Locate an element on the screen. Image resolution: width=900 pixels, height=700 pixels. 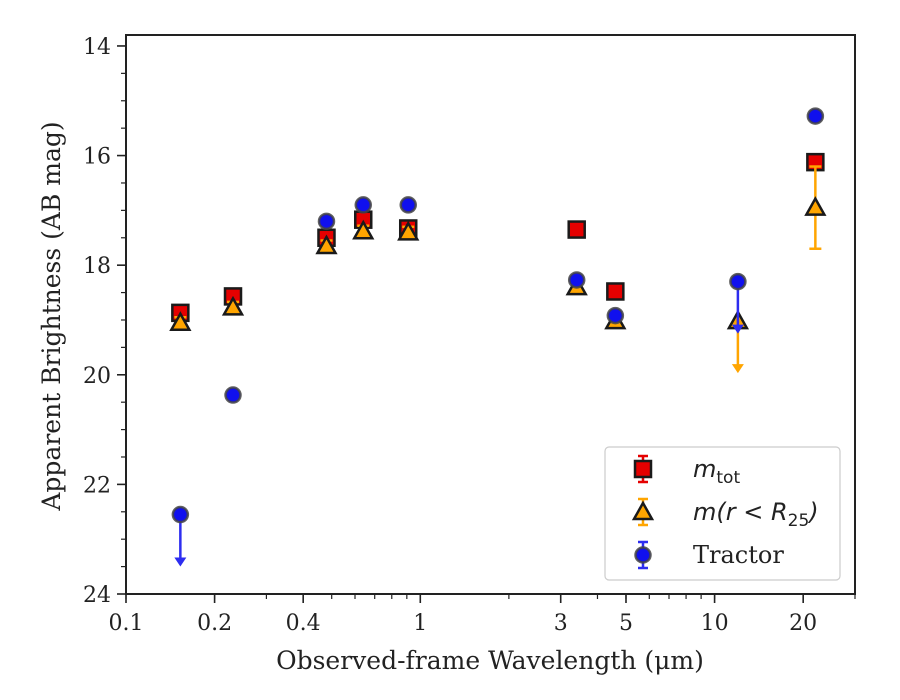
x-tick-label: 0.2 is located at coordinates (214, 623).